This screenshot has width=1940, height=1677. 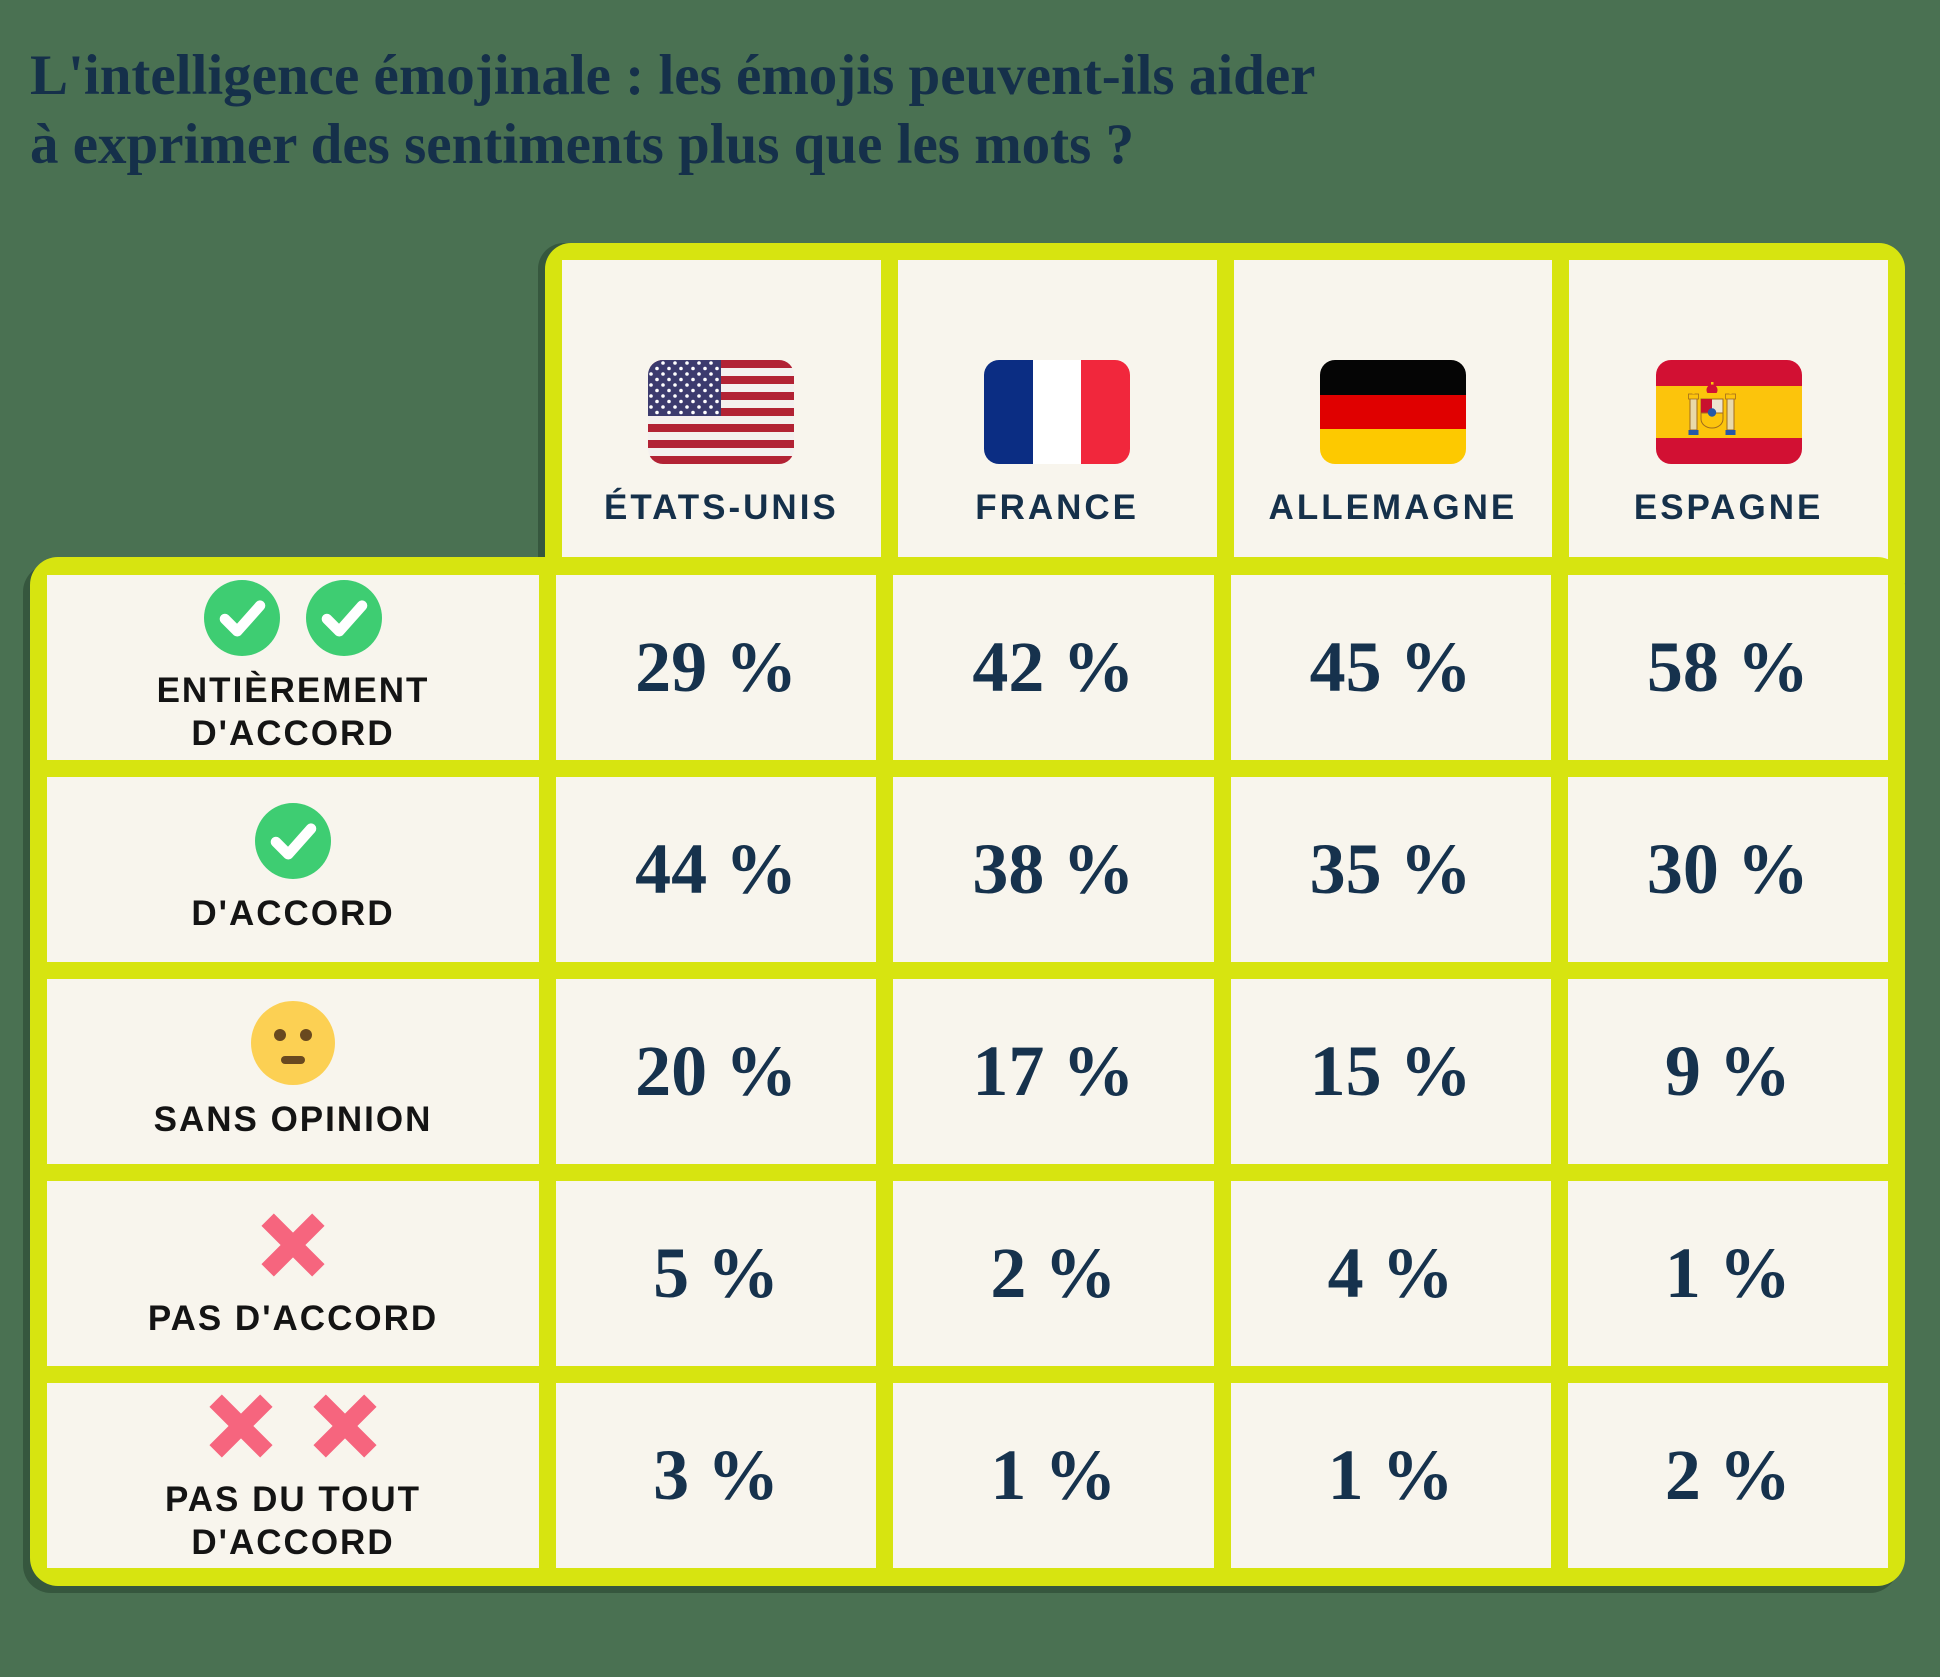 What do you see at coordinates (721, 507) in the screenshot?
I see `country-label: ÉTATS-UNIS` at bounding box center [721, 507].